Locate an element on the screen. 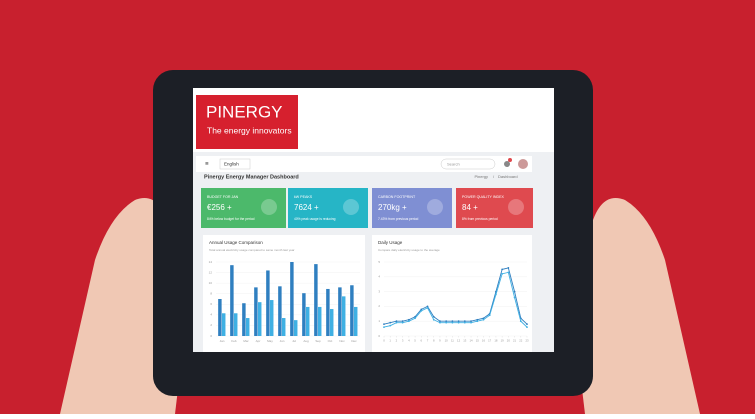 The image size is (755, 419). x-tick-label: Sep is located at coordinates (318, 341).